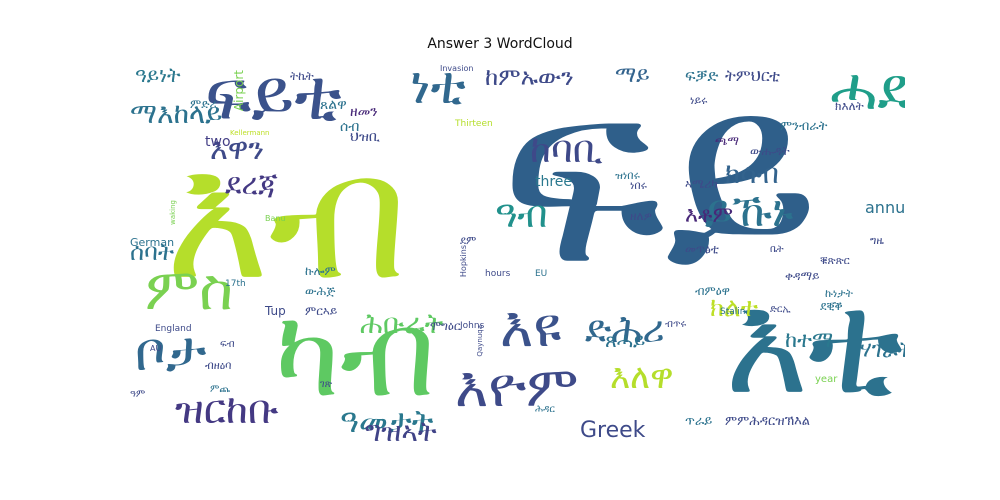  I want to click on word: ዓመታት, so click(387, 421).